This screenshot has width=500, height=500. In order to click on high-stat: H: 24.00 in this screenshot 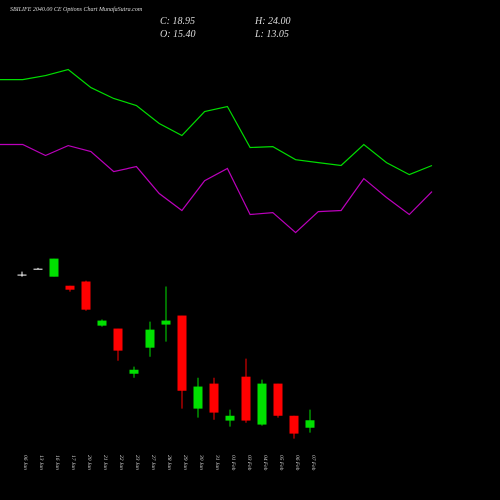, I will do `click(272, 21)`.